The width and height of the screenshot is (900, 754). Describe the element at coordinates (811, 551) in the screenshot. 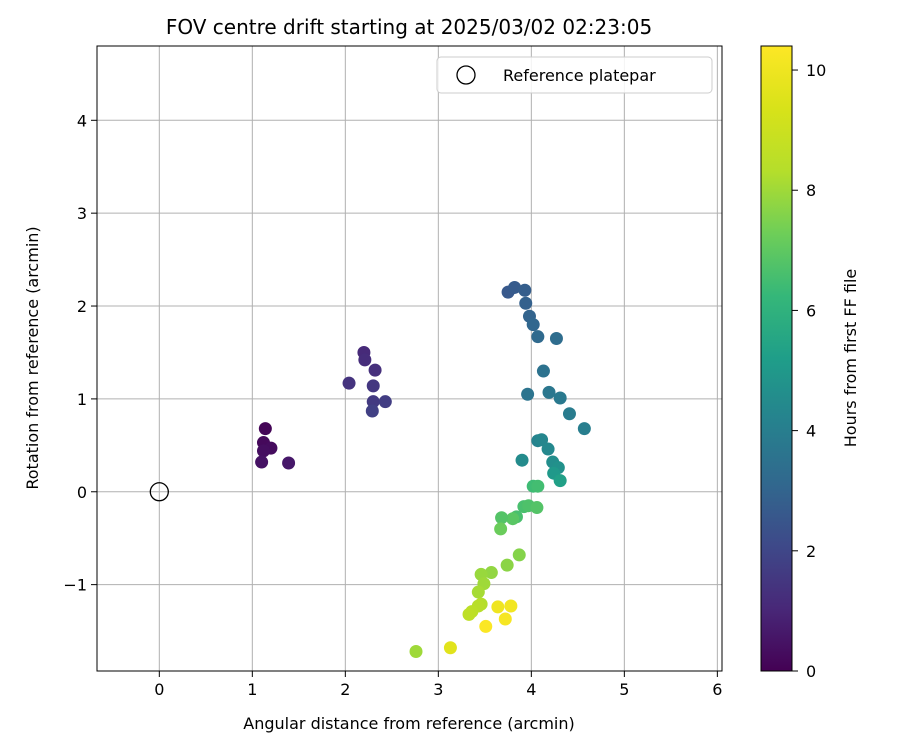

I see `colorbar-tick-label: 2` at that location.